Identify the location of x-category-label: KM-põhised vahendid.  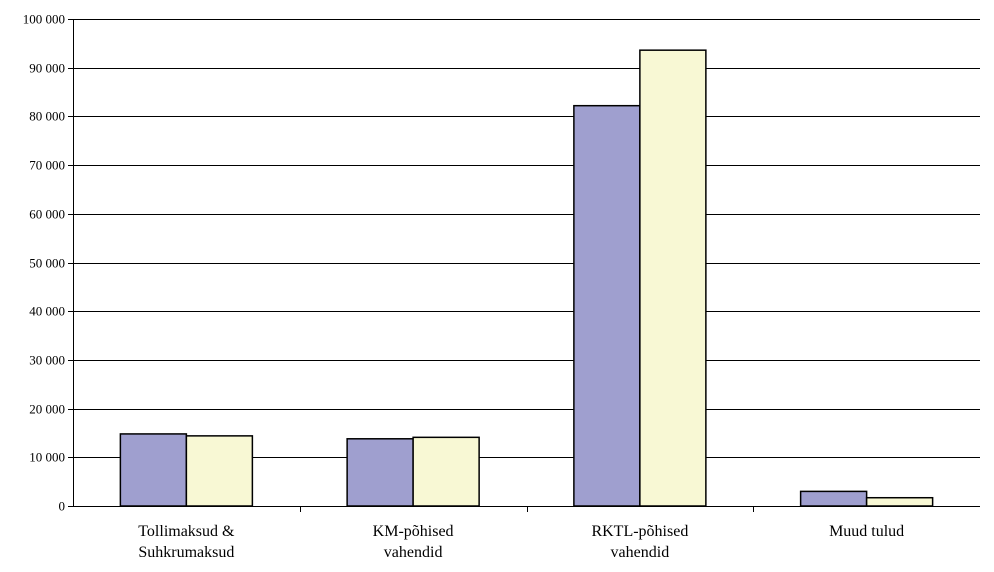
(413, 542).